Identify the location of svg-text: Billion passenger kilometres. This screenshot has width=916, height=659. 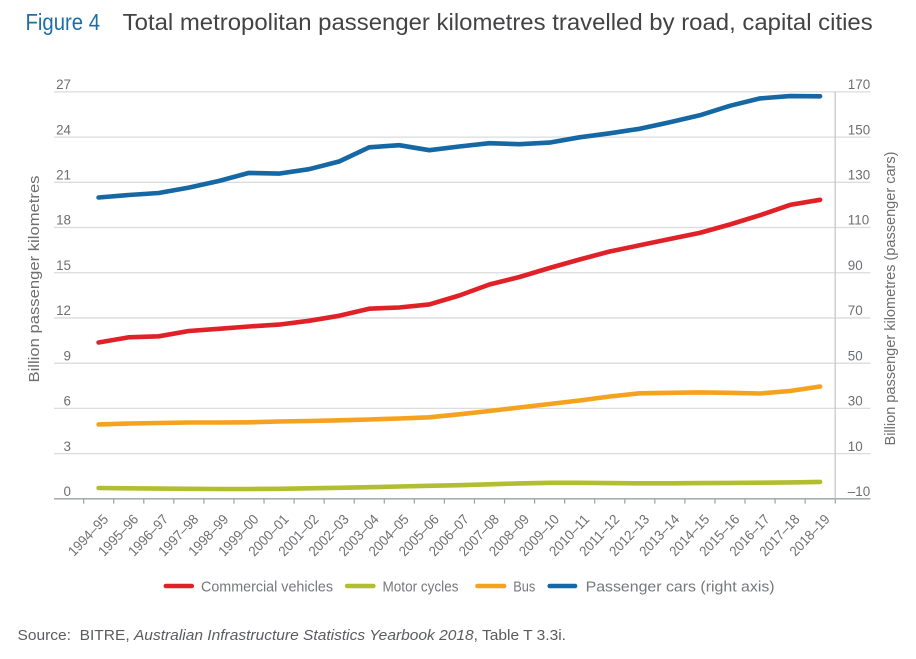
(34, 279).